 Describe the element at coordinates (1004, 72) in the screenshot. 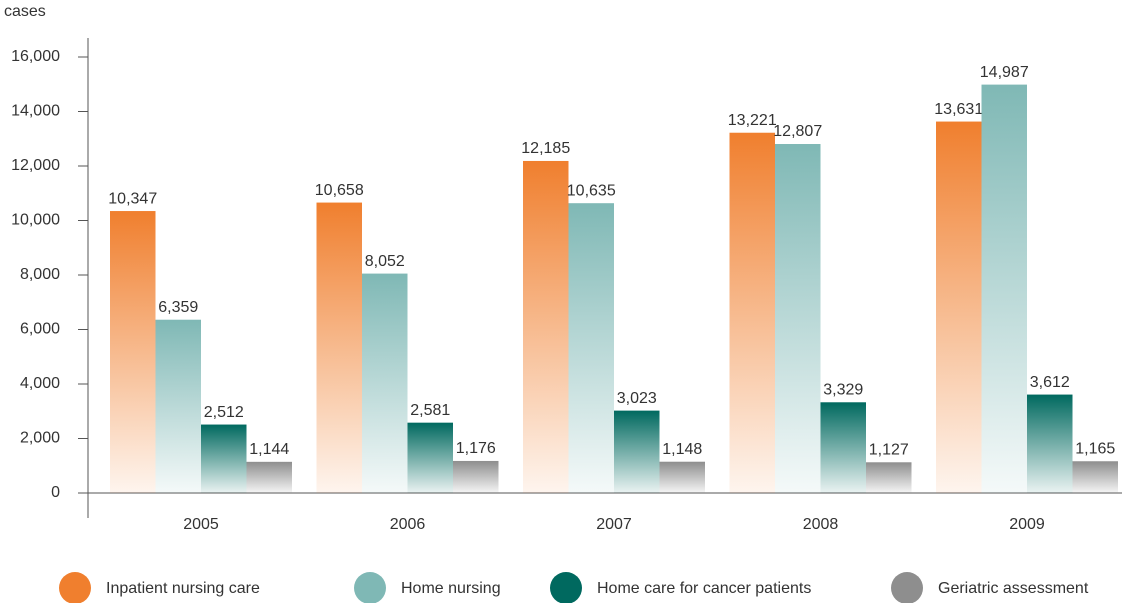

I see `data-label: 14,987` at that location.